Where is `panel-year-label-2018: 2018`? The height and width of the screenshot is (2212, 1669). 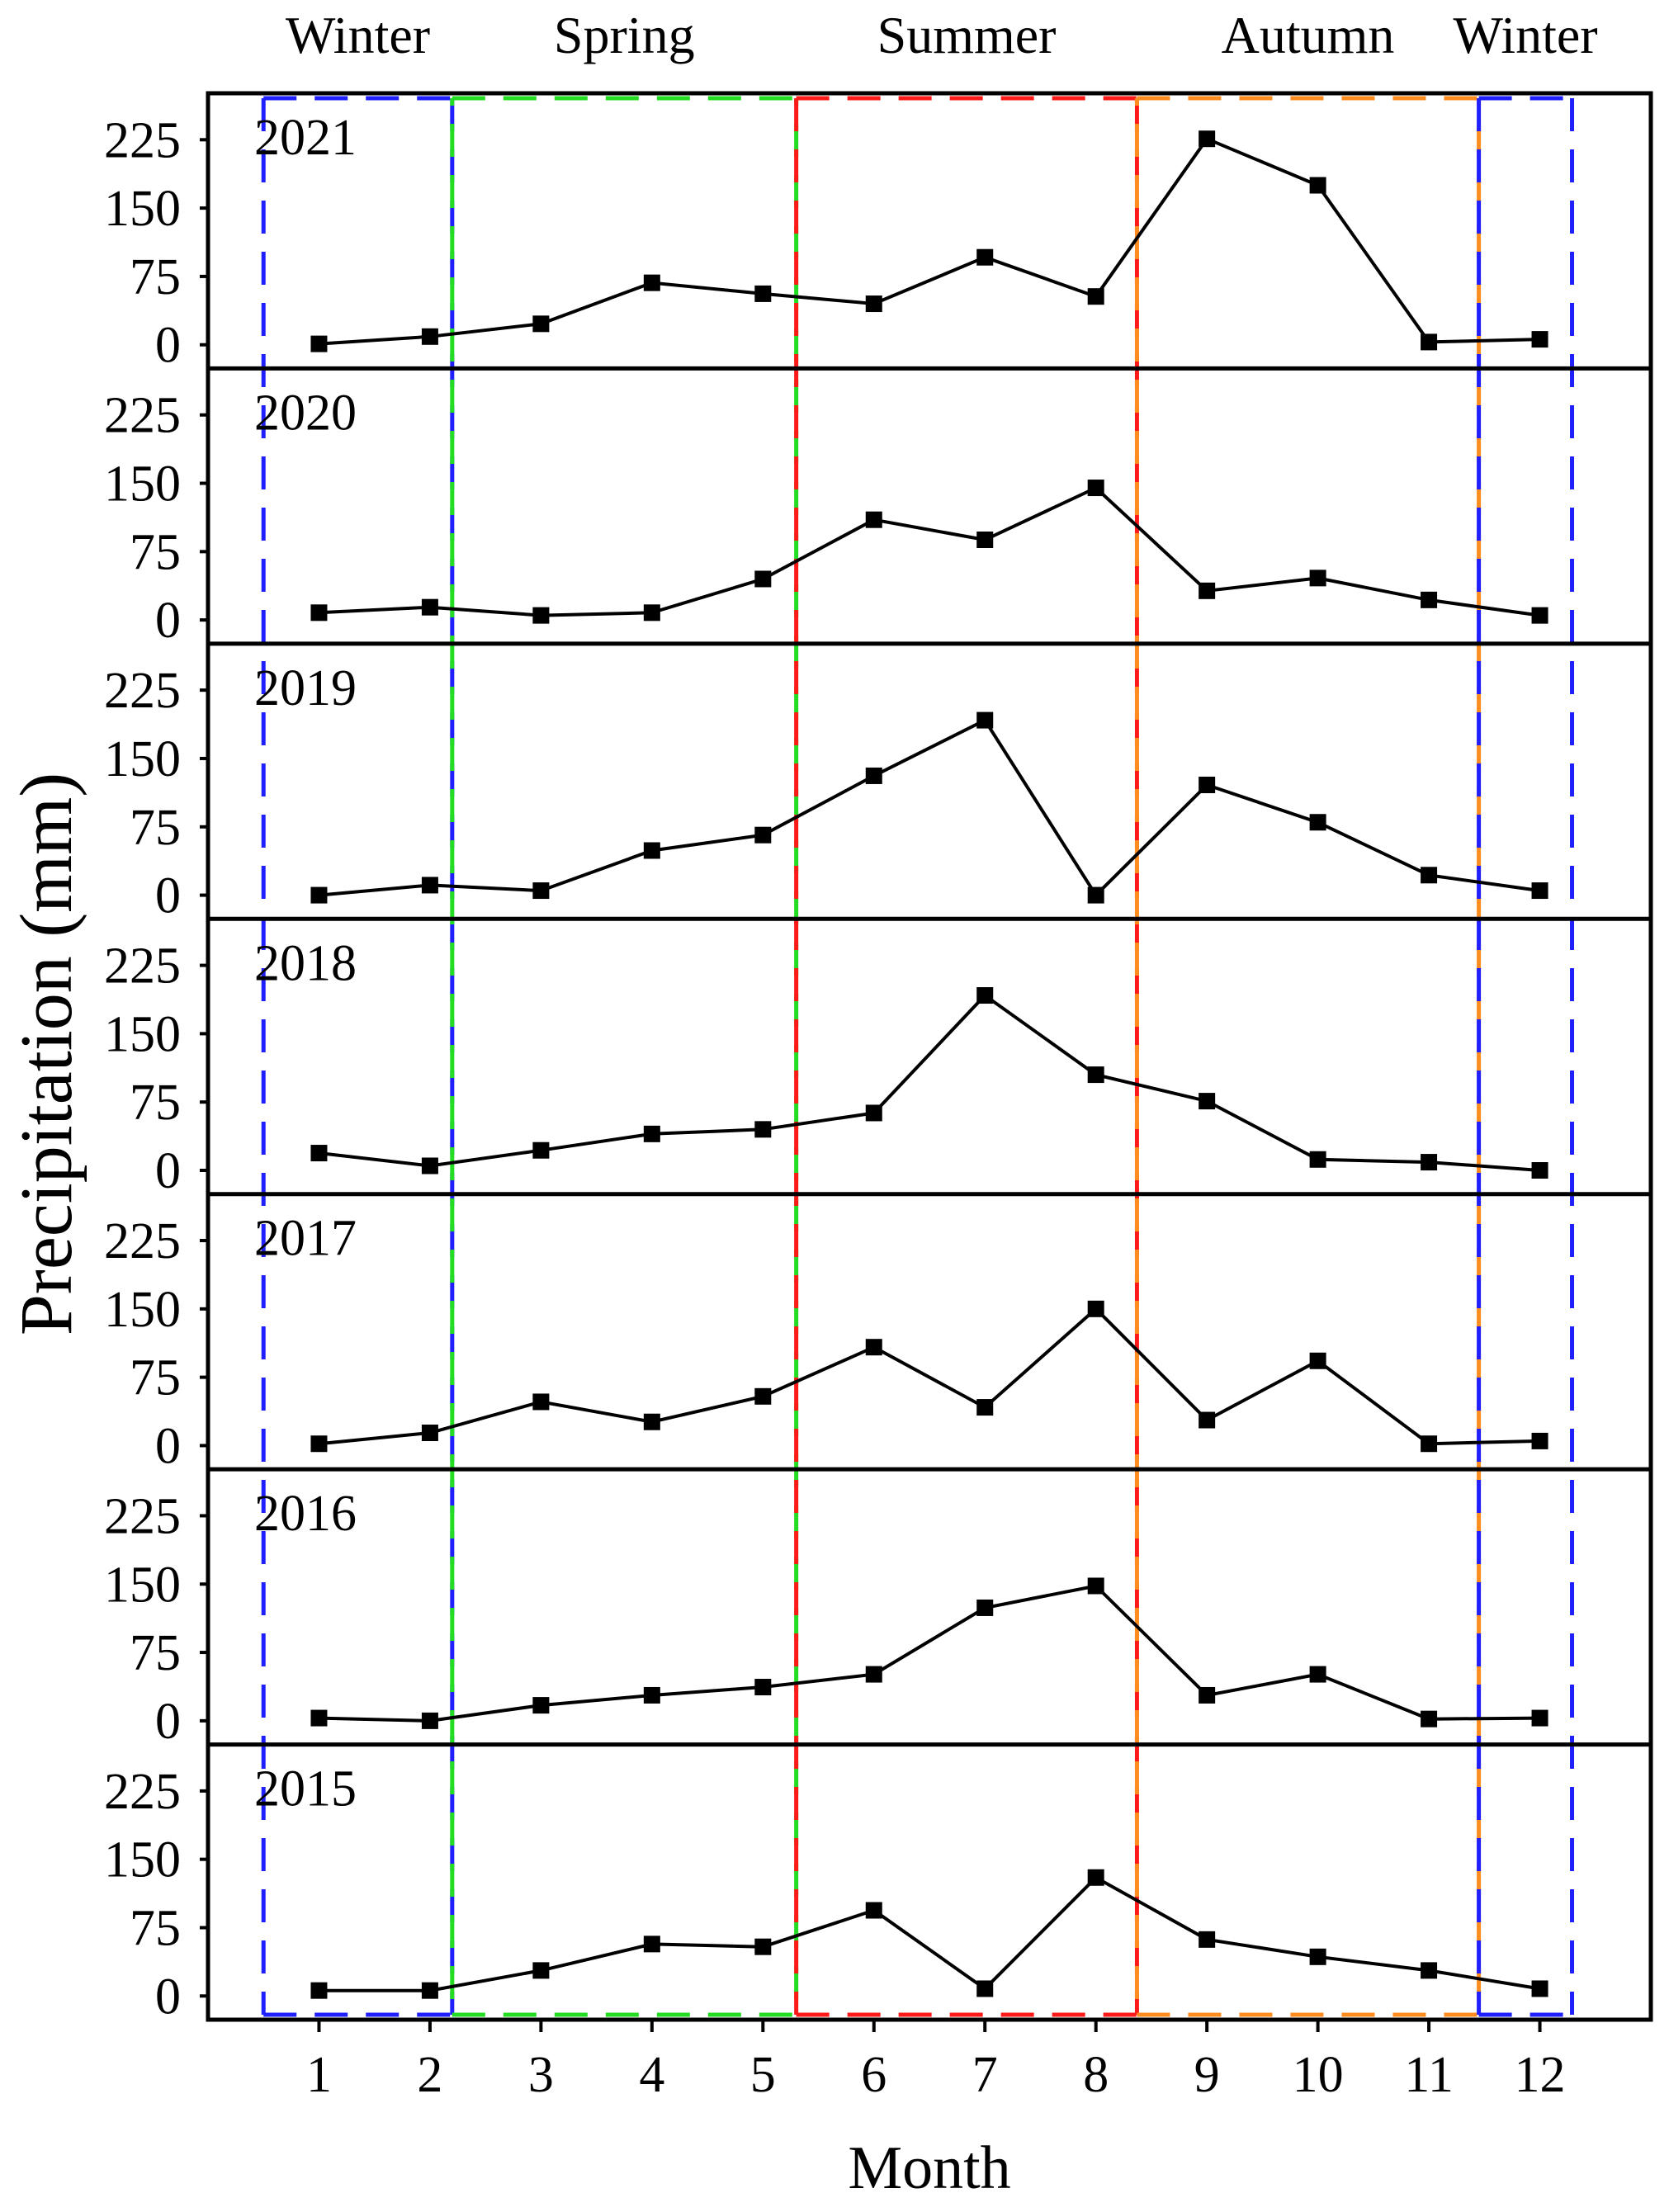
panel-year-label-2018: 2018 is located at coordinates (305, 963).